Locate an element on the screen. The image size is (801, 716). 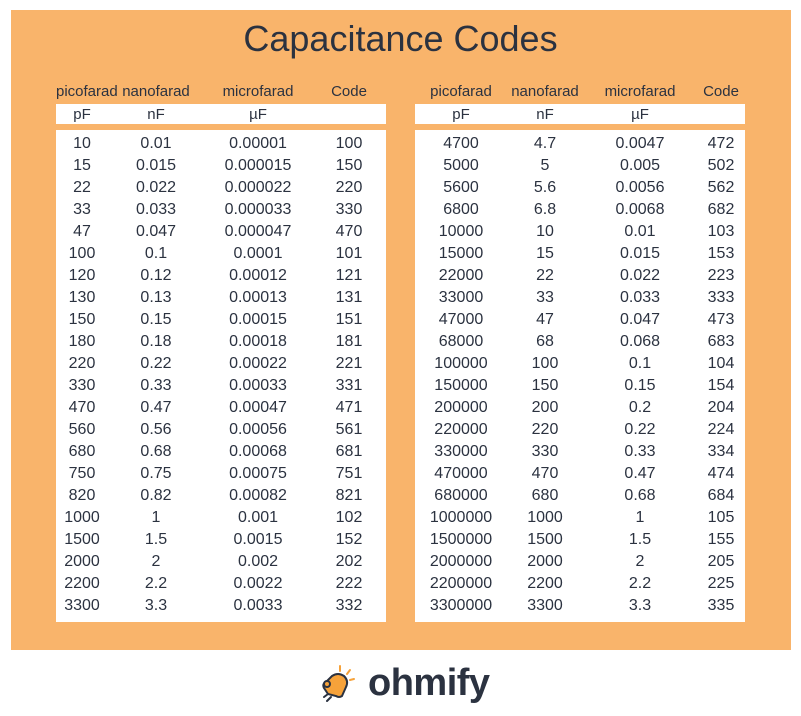
code-value: 472 is located at coordinates (721, 143).